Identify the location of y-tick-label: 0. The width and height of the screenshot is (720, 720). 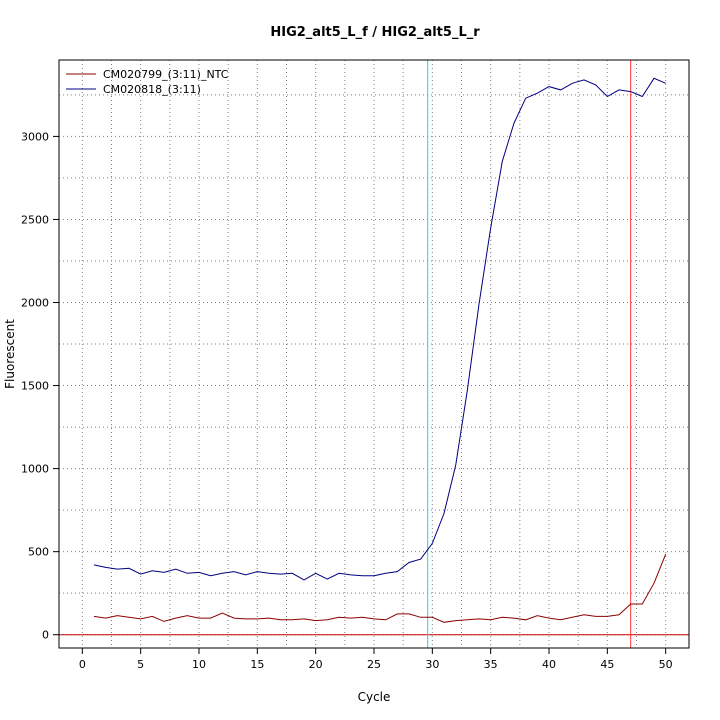
(45, 635).